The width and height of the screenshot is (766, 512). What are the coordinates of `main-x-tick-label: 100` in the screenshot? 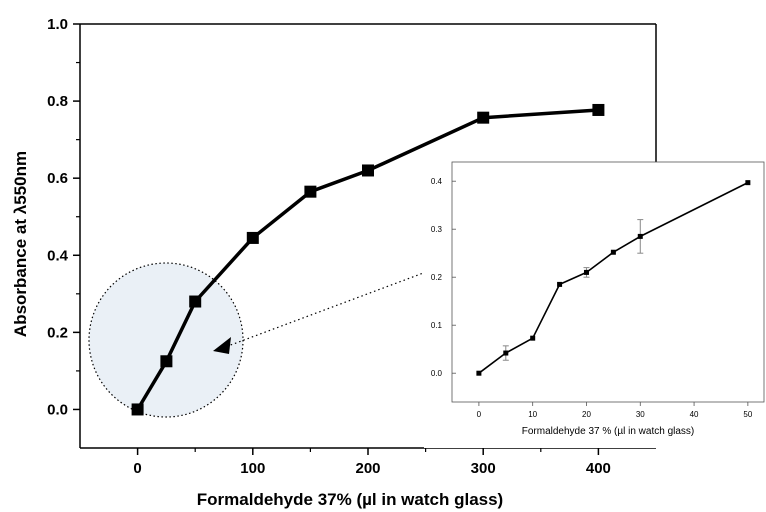 It's located at (252, 468).